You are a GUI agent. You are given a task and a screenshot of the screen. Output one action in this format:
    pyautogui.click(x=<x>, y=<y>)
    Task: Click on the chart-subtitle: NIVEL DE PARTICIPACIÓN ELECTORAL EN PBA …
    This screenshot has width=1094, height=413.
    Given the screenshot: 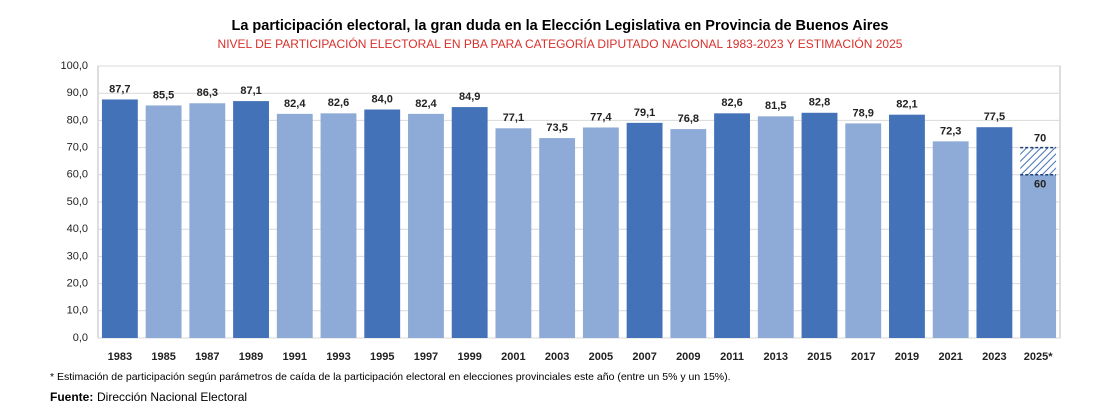 What is the action you would take?
    pyautogui.click(x=560, y=43)
    